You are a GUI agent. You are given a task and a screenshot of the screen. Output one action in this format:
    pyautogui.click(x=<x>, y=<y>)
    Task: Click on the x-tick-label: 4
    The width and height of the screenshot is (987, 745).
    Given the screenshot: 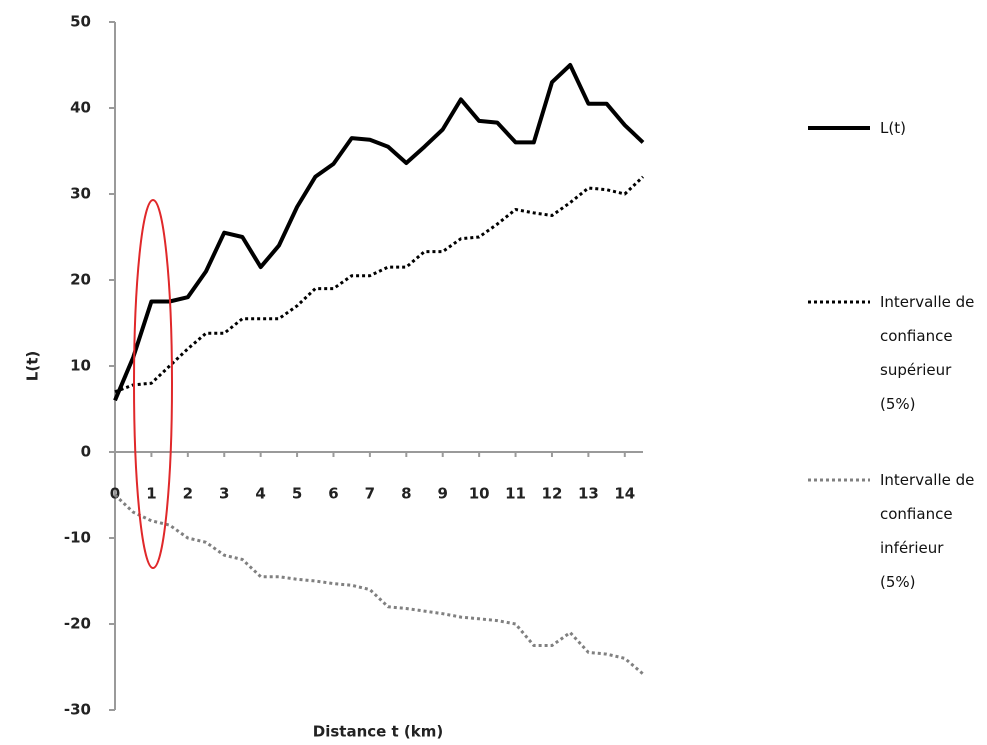 What is the action you would take?
    pyautogui.click(x=260, y=494)
    